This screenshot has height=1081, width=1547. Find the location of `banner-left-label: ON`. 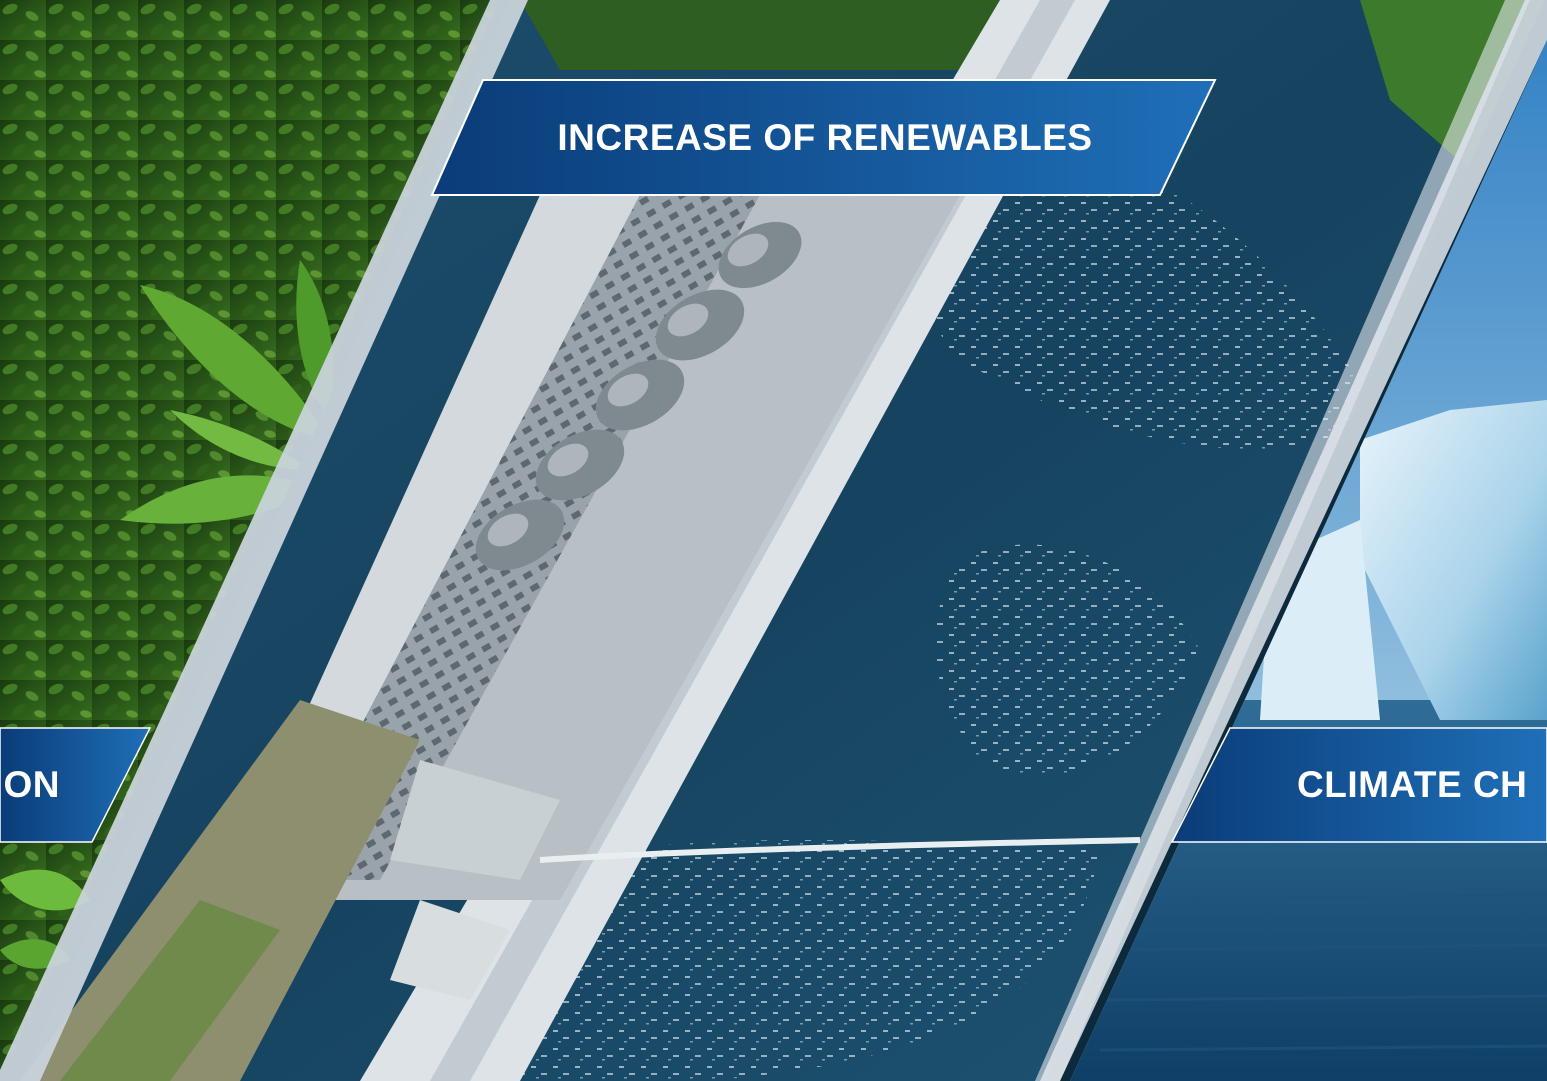

banner-left-label: ON is located at coordinates (30, 785).